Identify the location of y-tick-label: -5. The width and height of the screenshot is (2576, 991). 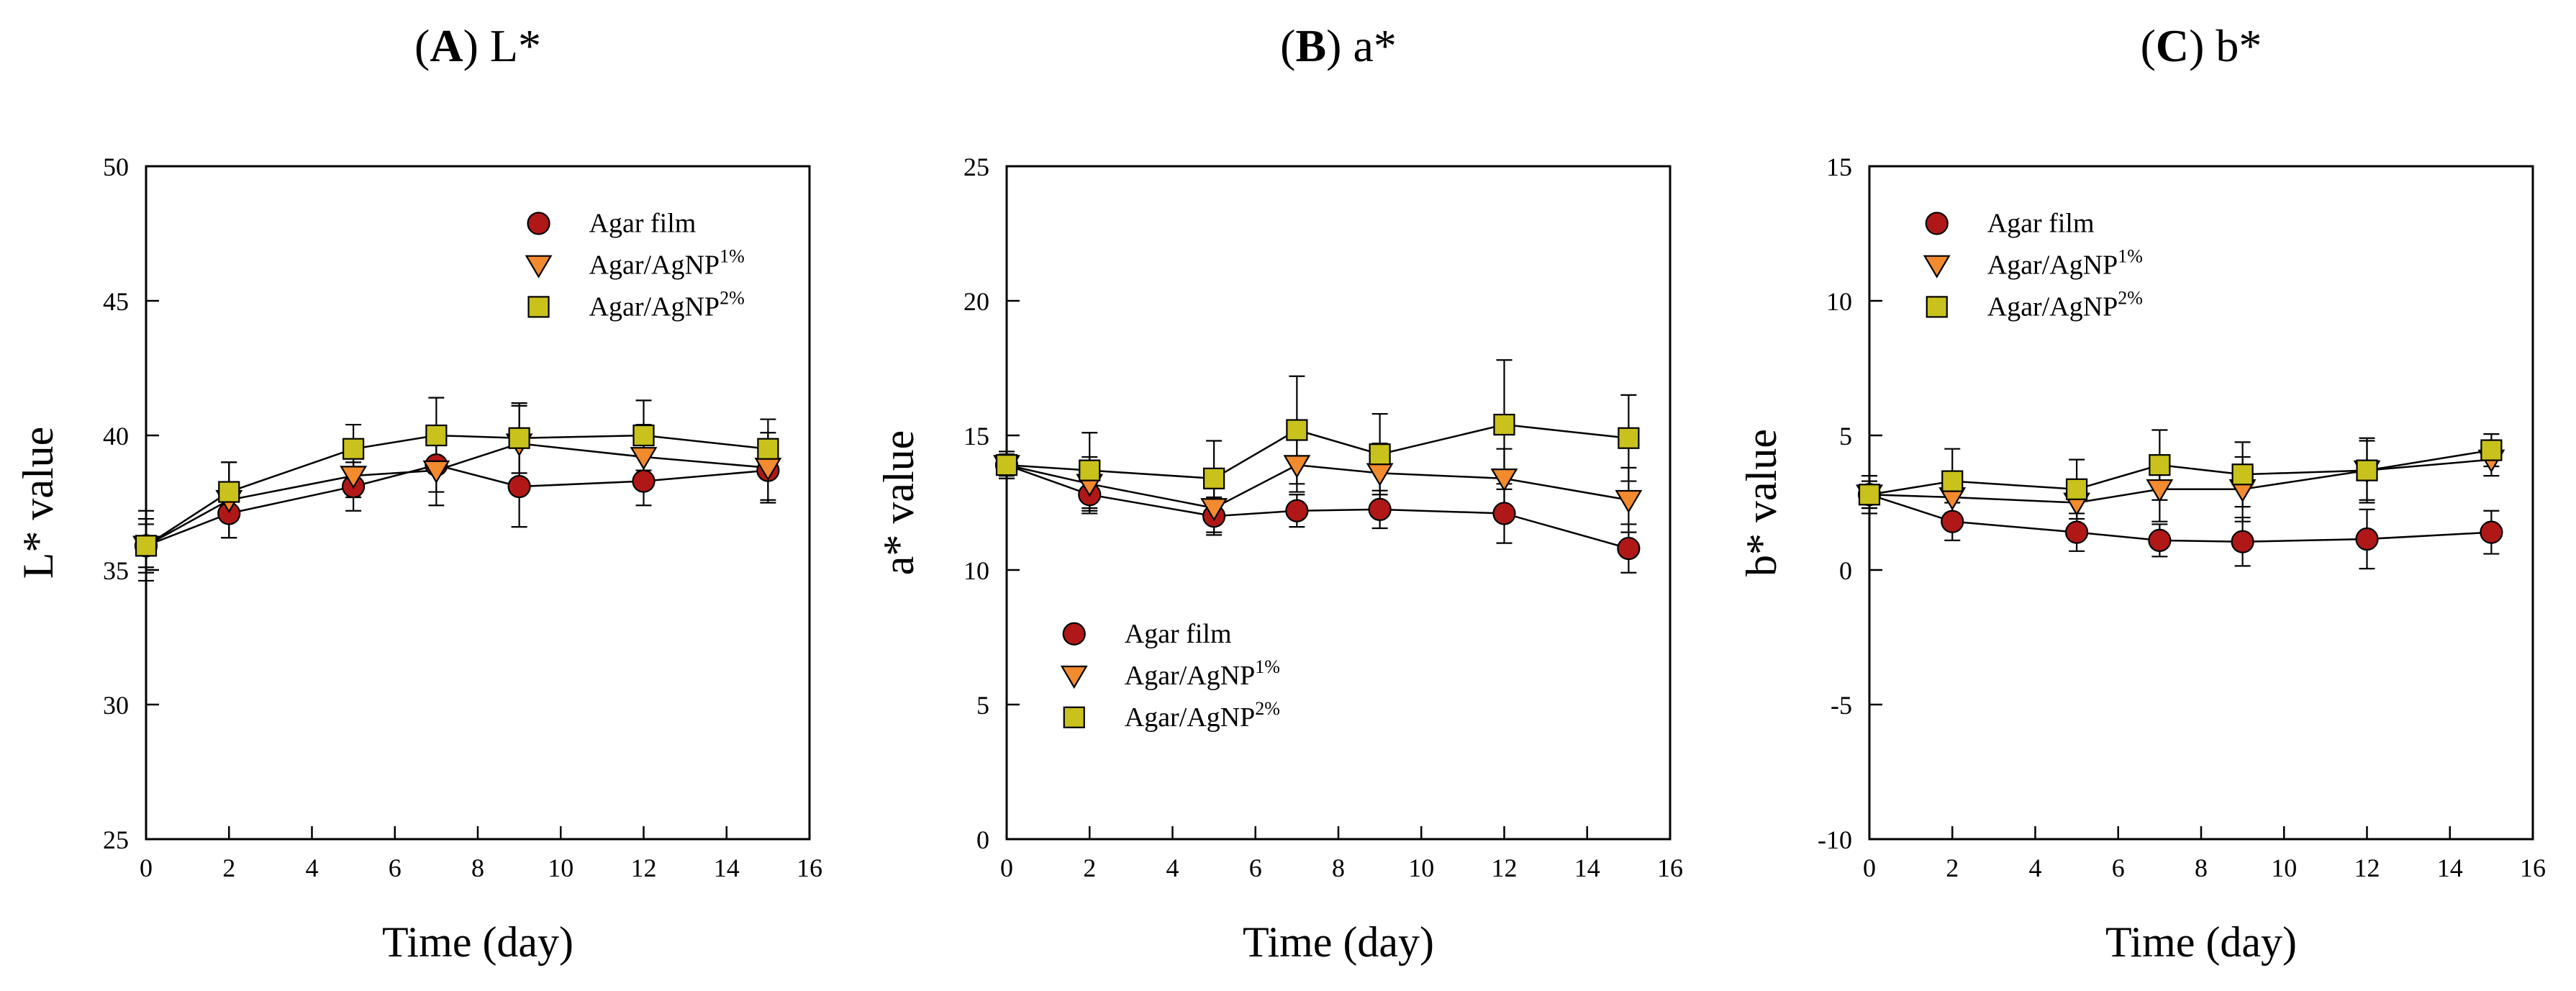
(1841, 705).